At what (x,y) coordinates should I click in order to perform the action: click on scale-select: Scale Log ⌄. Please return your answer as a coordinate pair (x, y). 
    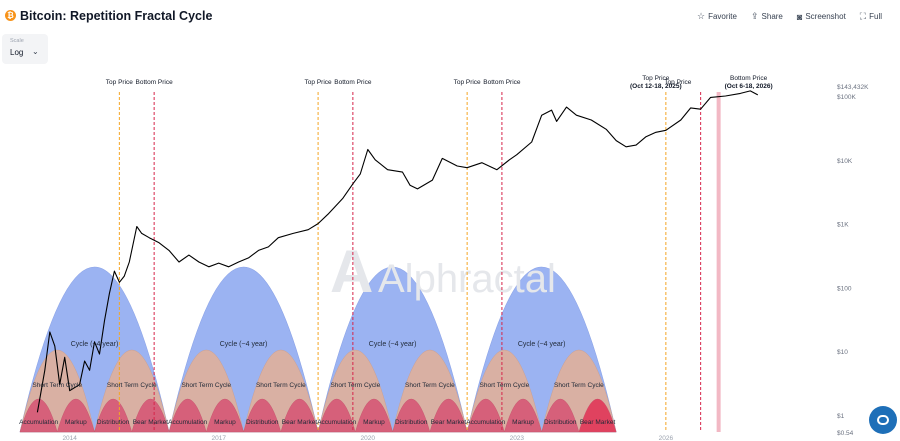
    Looking at the image, I should click on (25, 49).